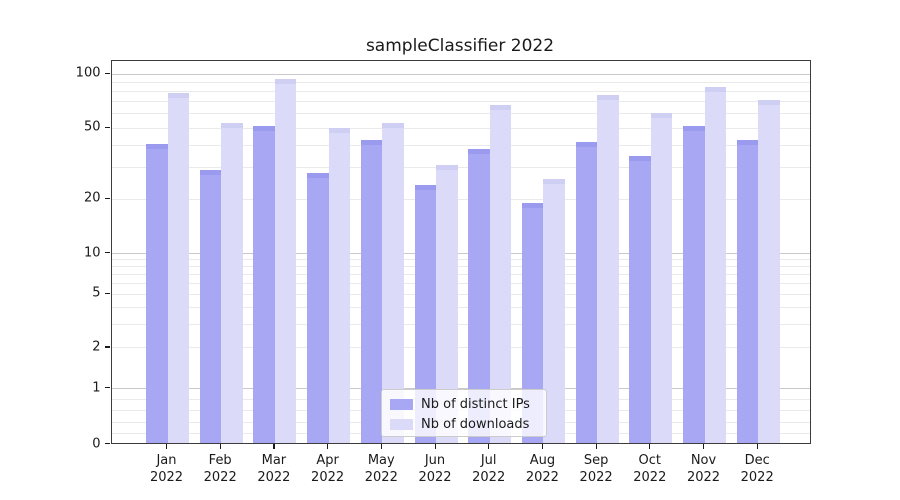 This screenshot has width=900, height=500. Describe the element at coordinates (381, 446) in the screenshot. I see `x-tick-mark-may` at that location.